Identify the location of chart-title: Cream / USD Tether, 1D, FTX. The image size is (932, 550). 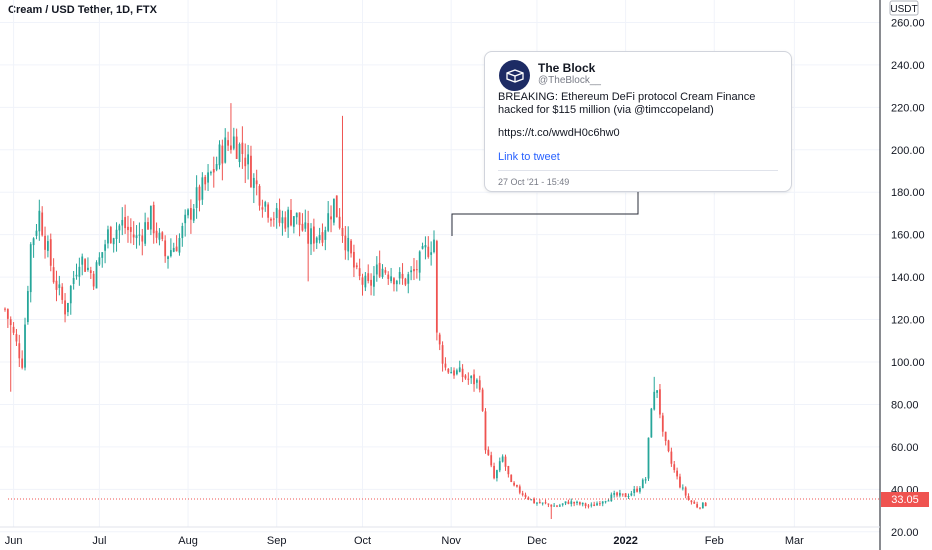
(82, 10).